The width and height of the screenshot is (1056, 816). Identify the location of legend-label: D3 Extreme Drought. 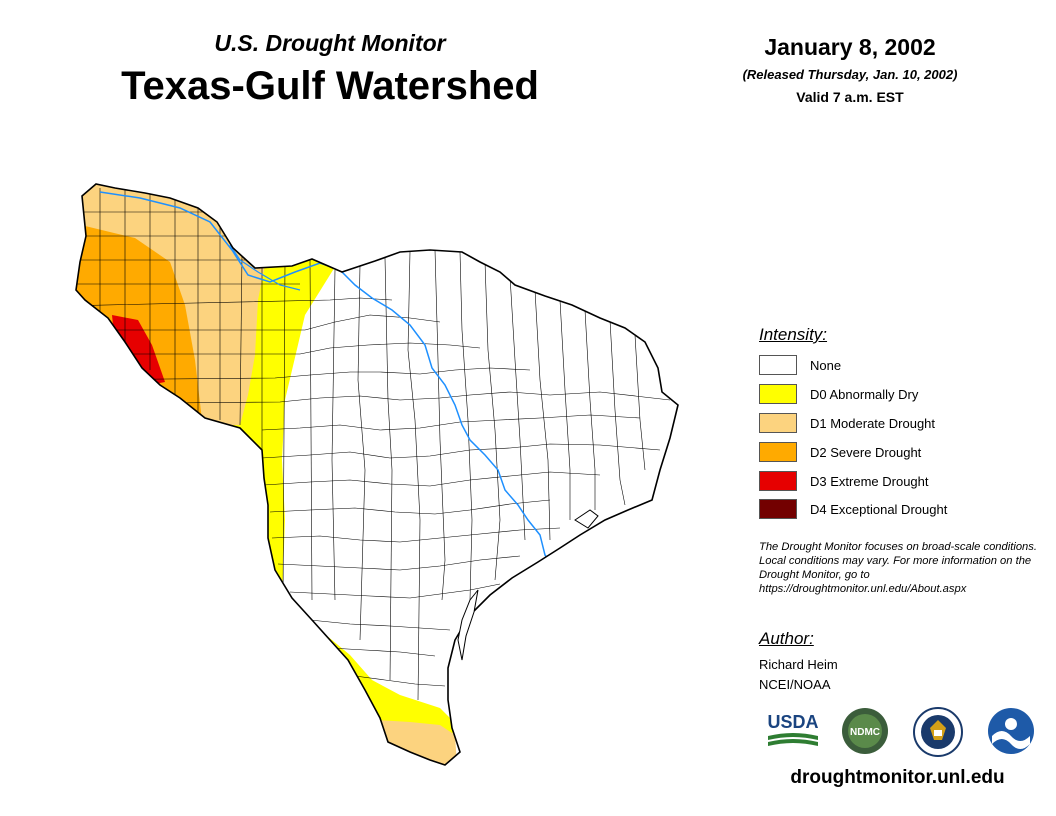
(869, 481).